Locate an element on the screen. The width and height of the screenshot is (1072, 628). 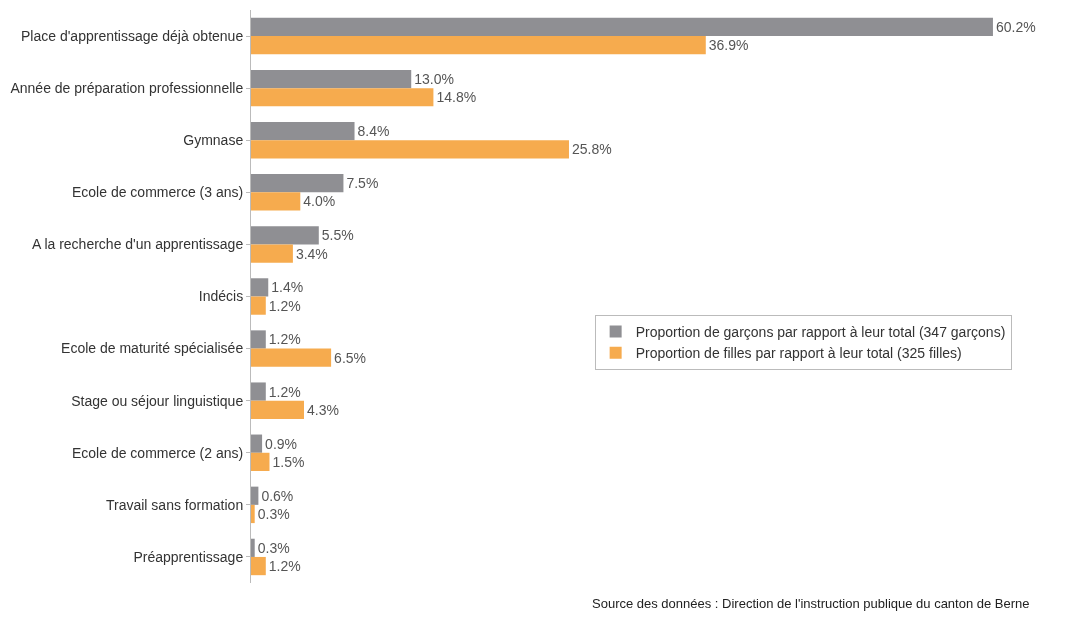
data-label: 60.2% is located at coordinates (1015, 26).